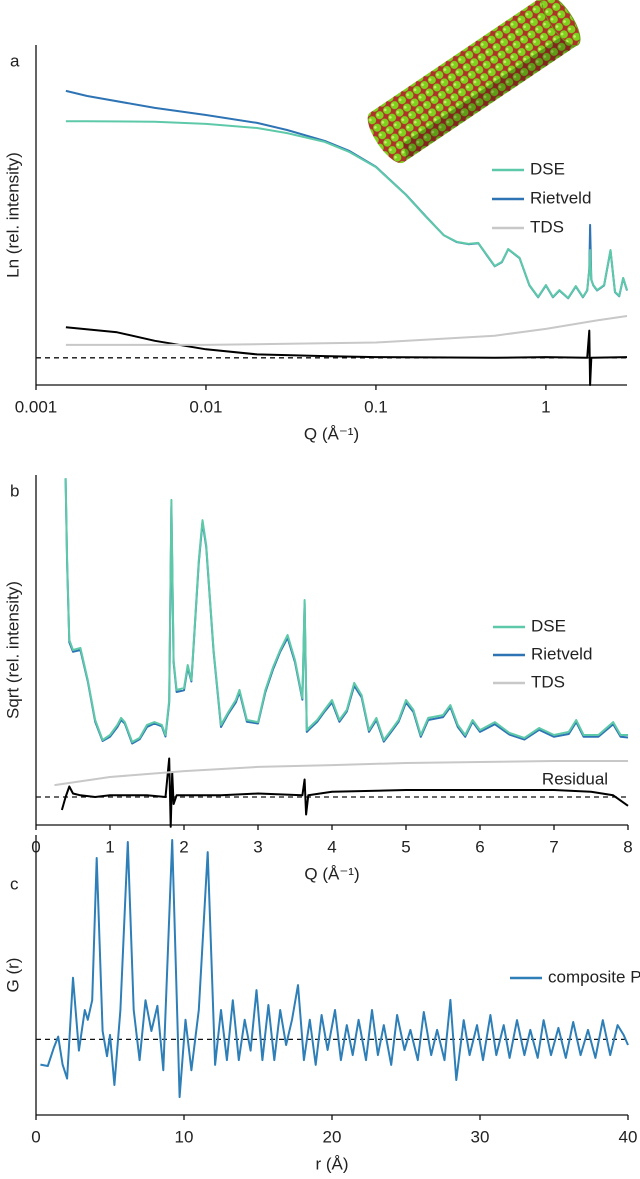 The image size is (640, 1179). What do you see at coordinates (184, 1136) in the screenshot?
I see `x-tick-label: 10` at bounding box center [184, 1136].